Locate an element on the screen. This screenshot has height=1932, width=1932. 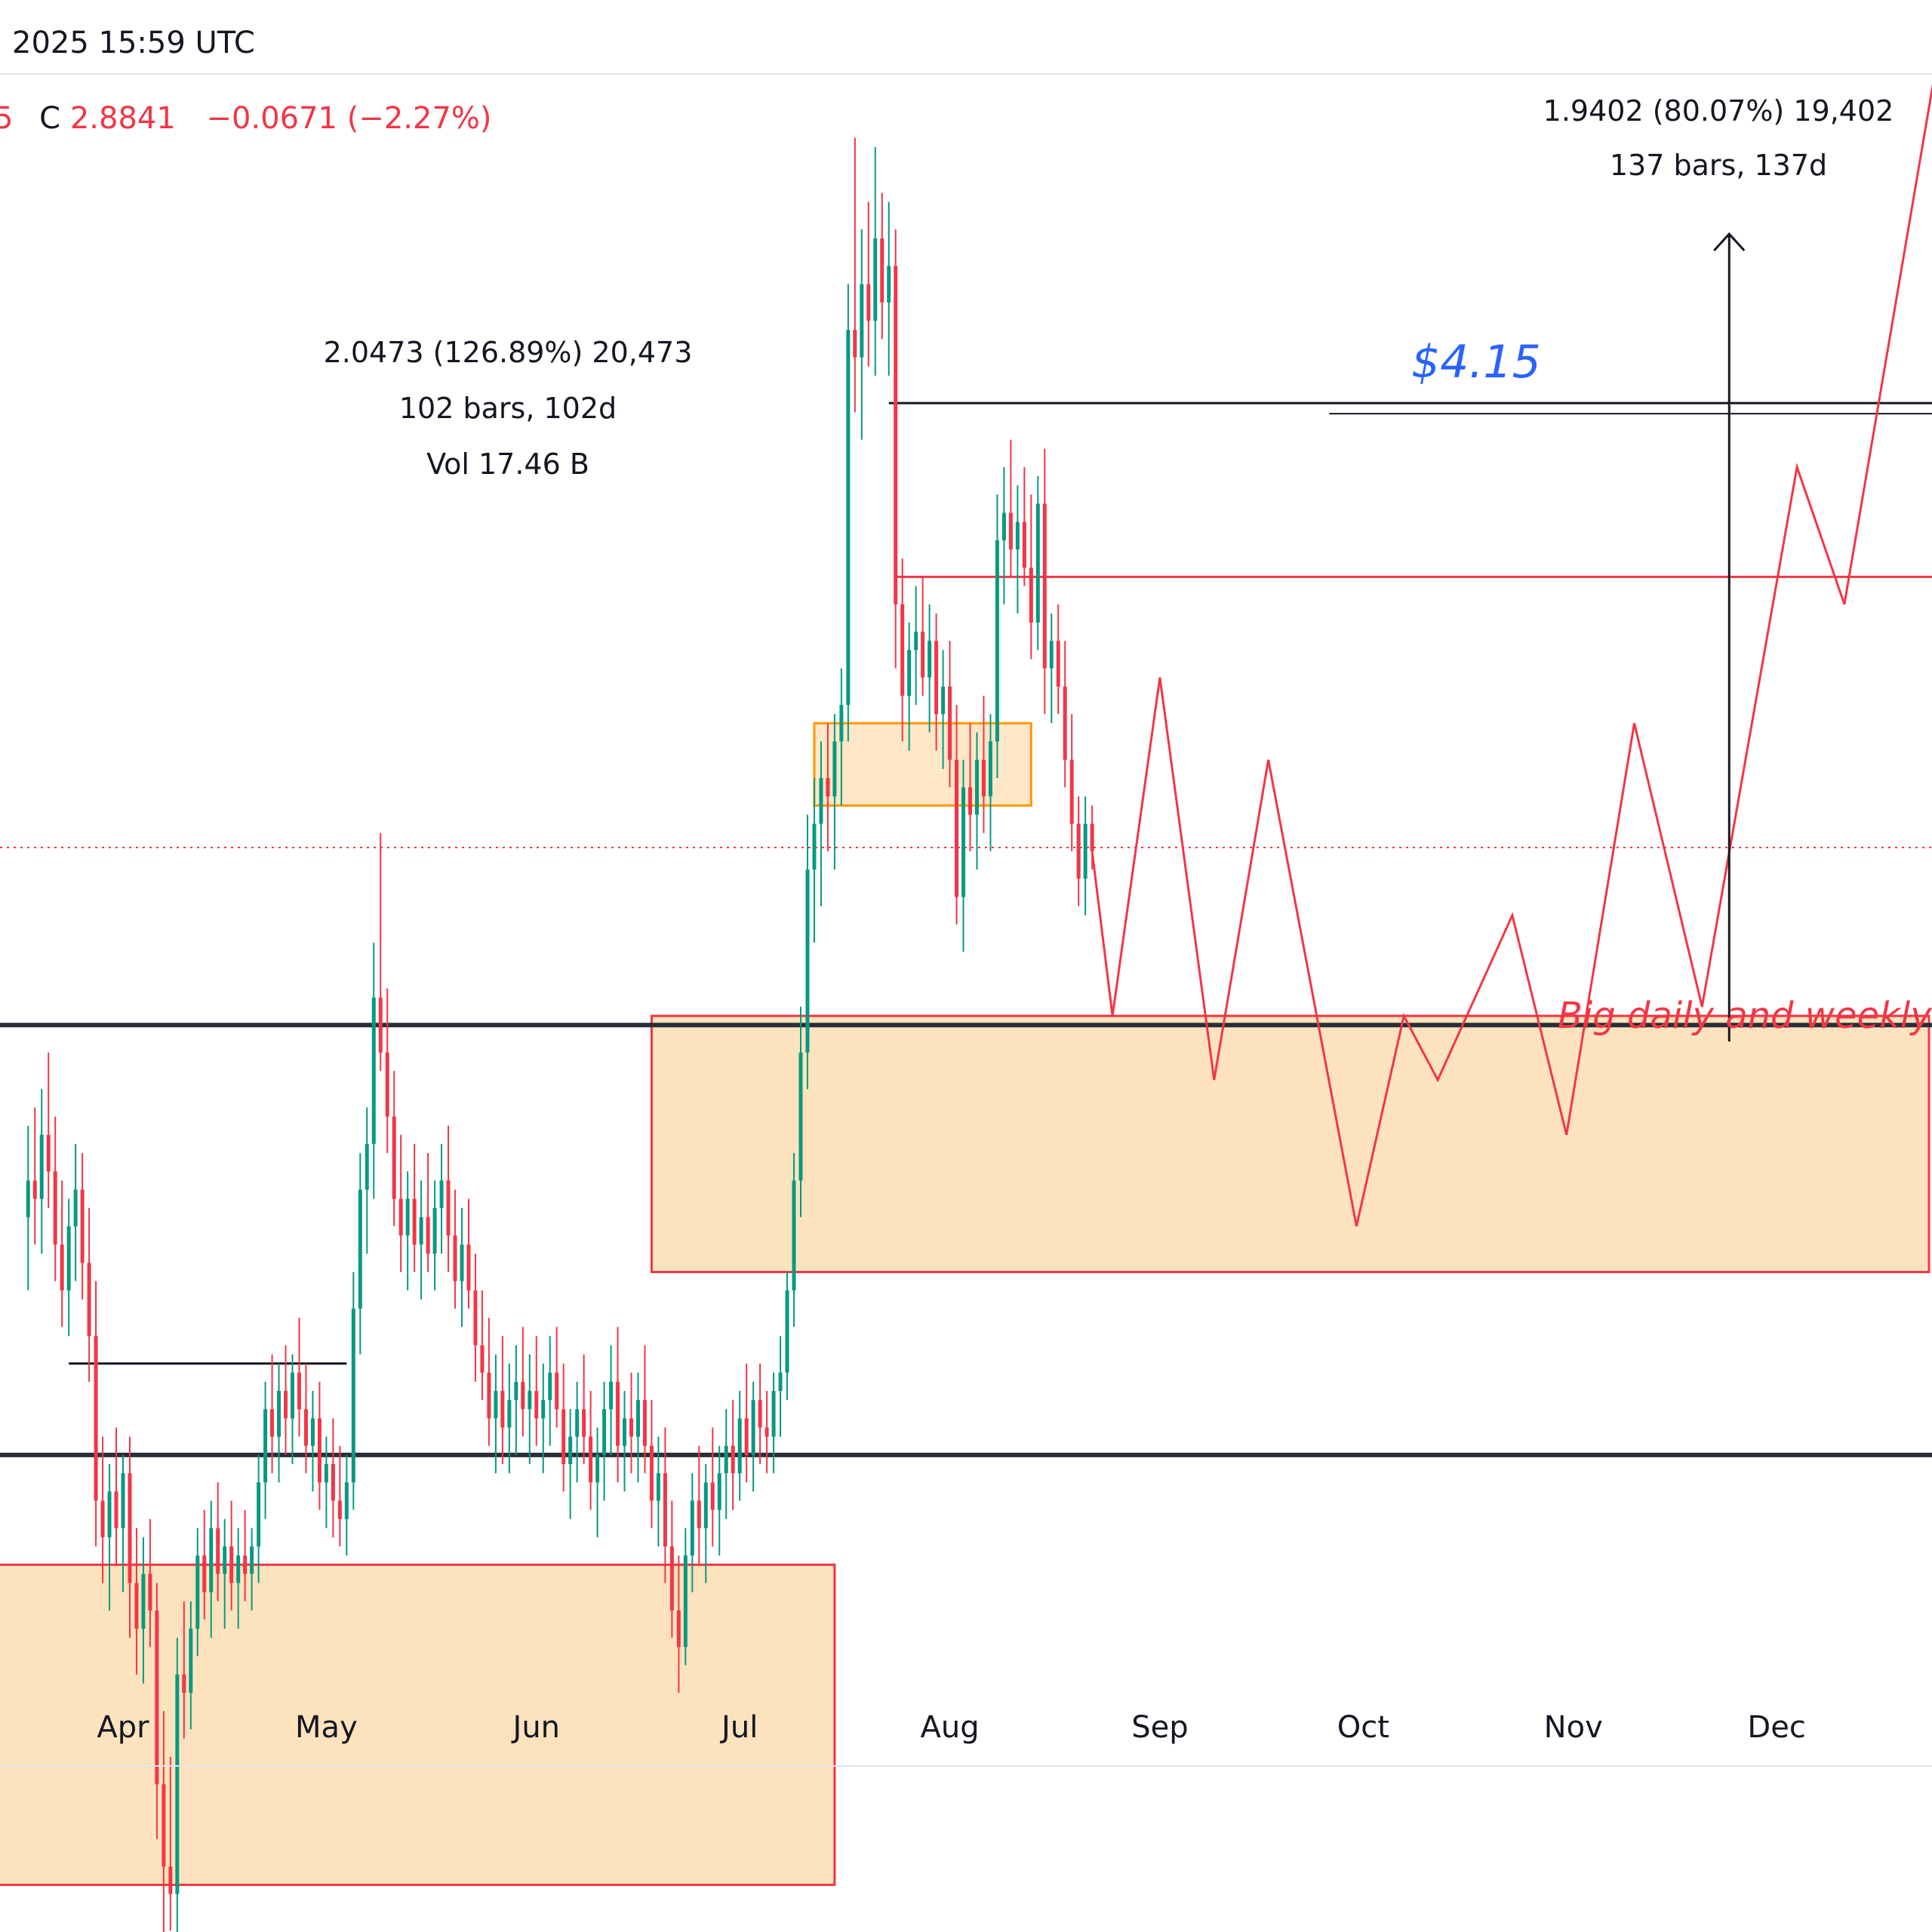
measure-left-line1: 2.0473 (126.89%) 20,473 is located at coordinates (508, 352).